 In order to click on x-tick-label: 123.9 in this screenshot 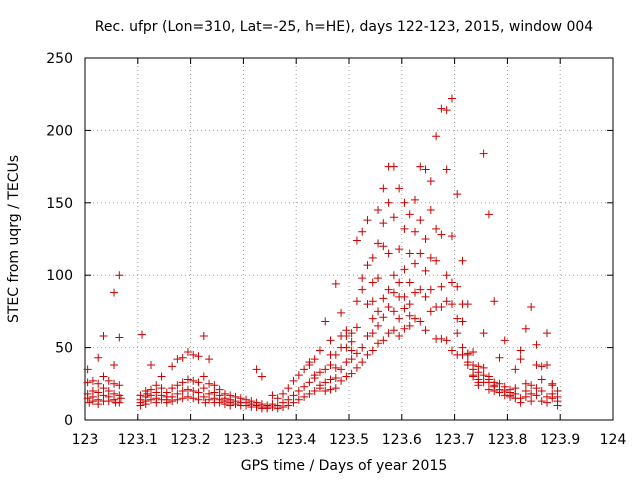, I will do `click(560, 440)`.